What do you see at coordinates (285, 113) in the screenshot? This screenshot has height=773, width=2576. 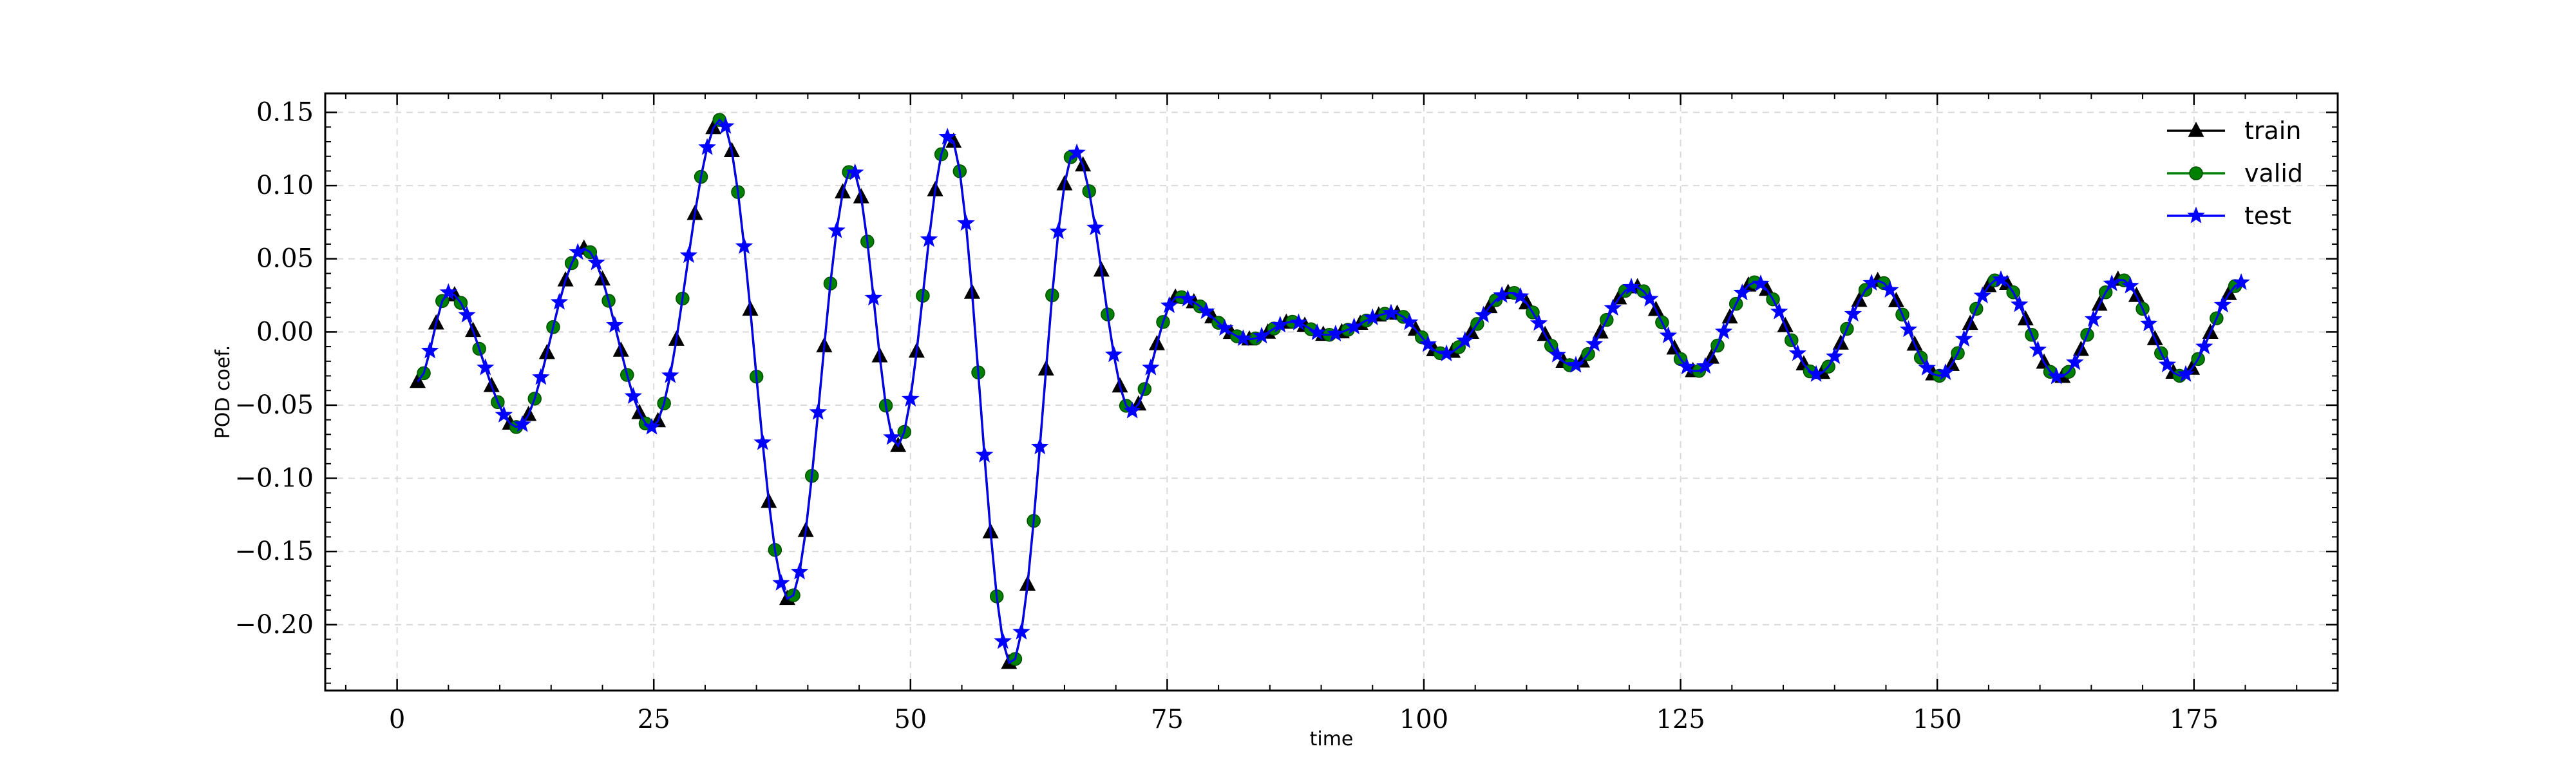 I see `y-tick-label: 0.15` at bounding box center [285, 113].